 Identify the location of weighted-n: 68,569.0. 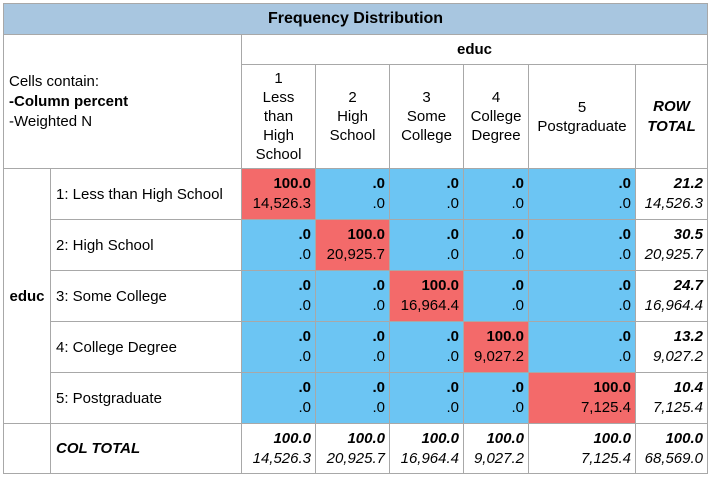
(673, 458).